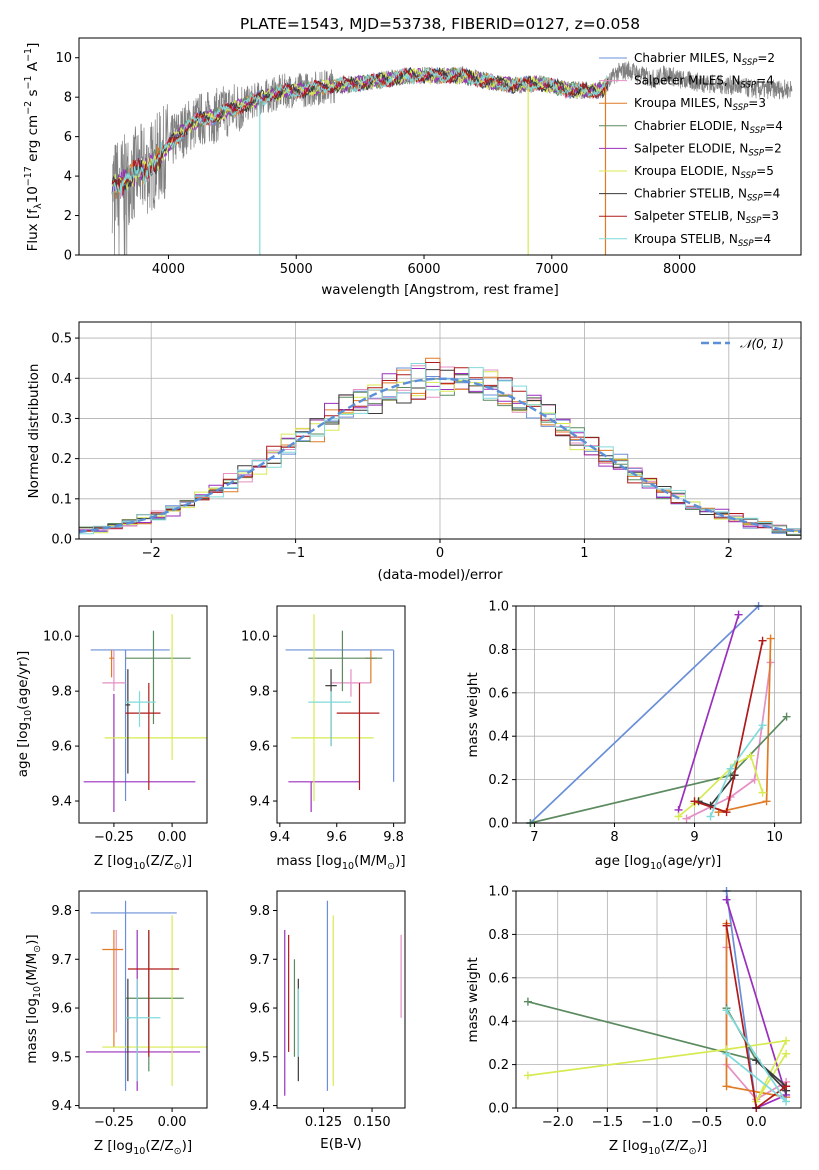 Image resolution: width=819 pixels, height=1170 pixels. Describe the element at coordinates (61, 419) in the screenshot. I see `y-tick-label: 0.3` at that location.